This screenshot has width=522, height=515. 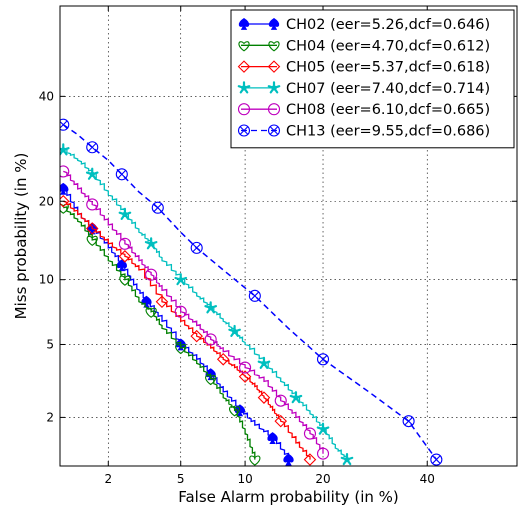 I want to click on x-tick-label: 40, so click(x=427, y=479).